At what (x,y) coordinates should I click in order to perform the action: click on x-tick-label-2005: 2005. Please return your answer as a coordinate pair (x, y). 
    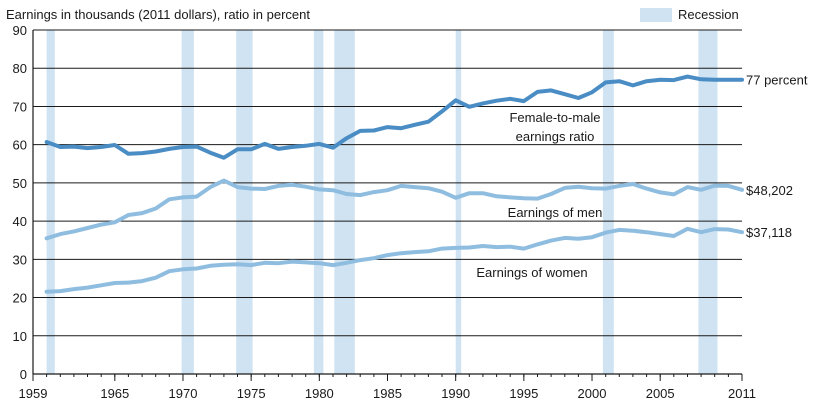
    Looking at the image, I should click on (660, 393).